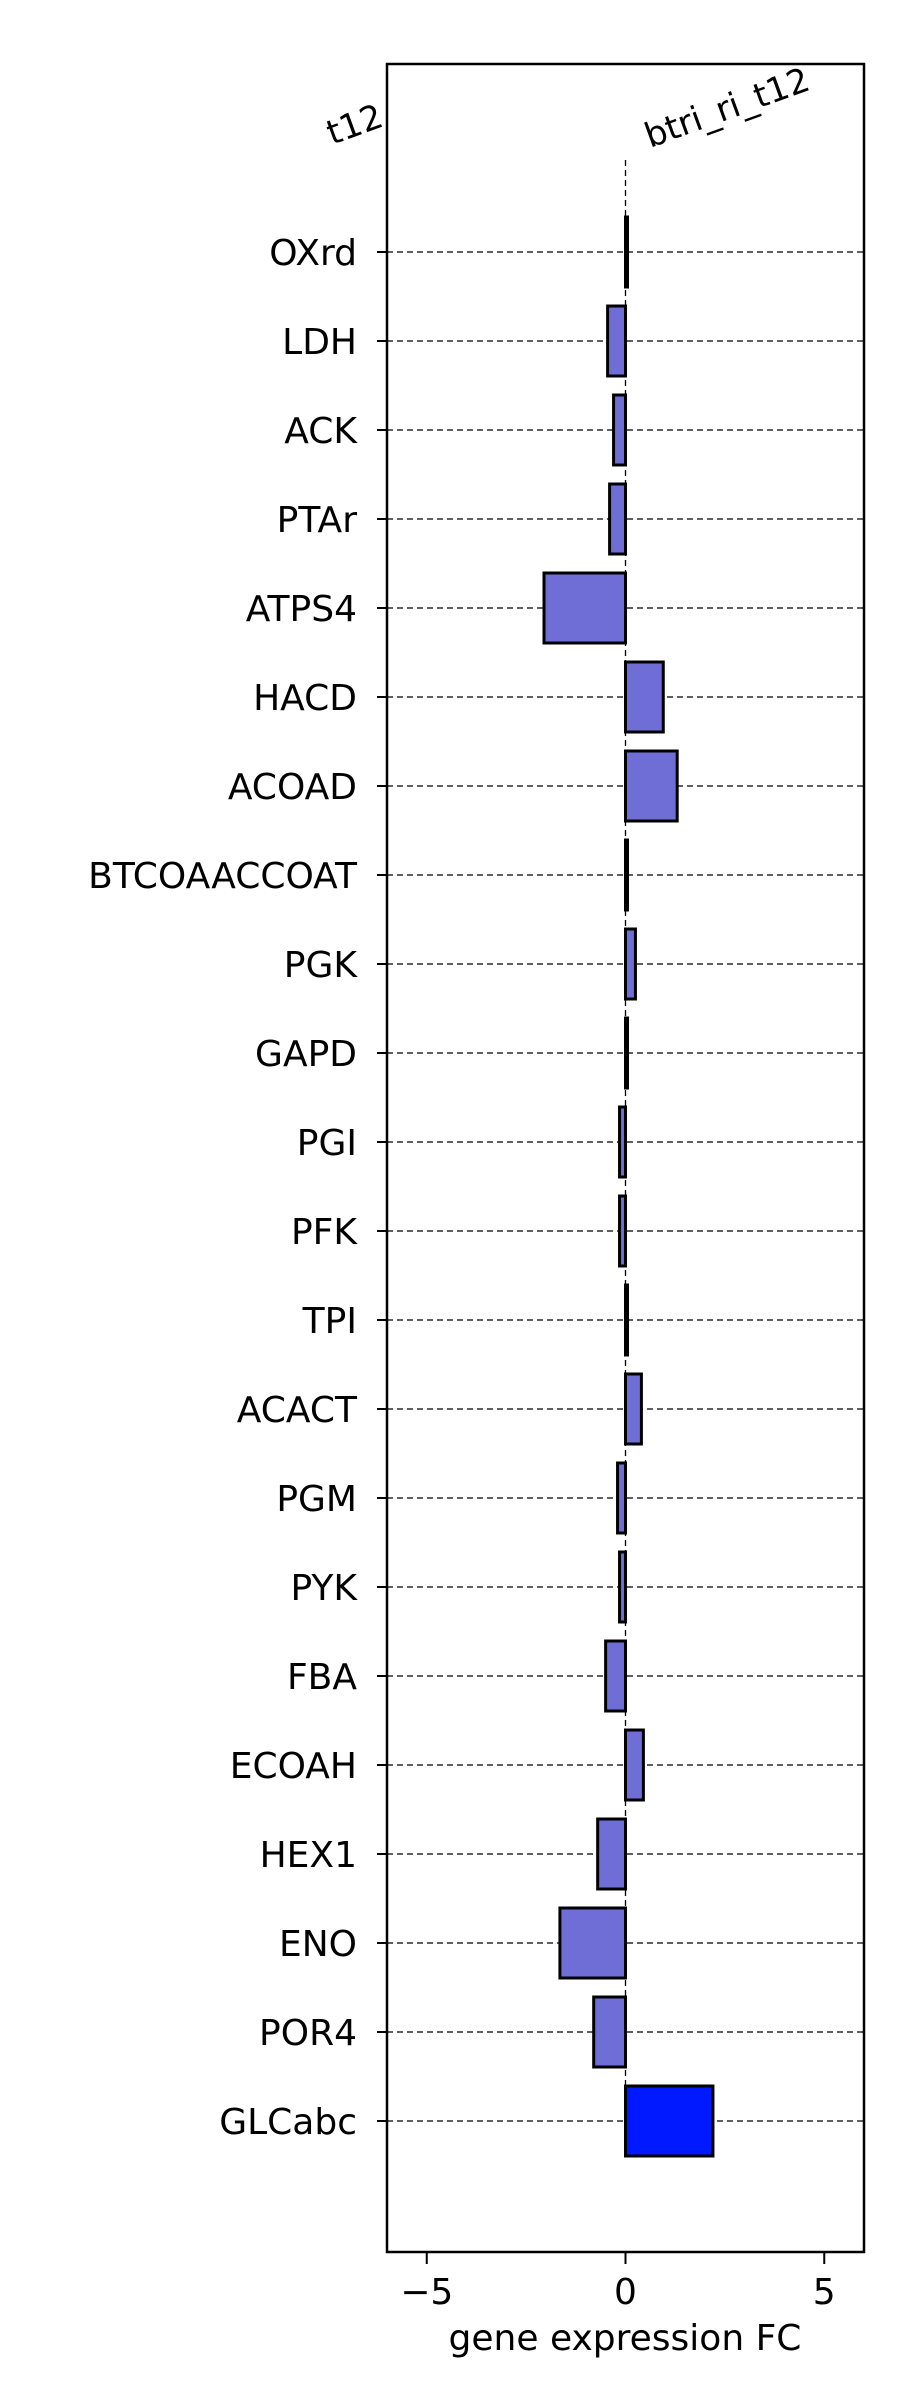 The image size is (900, 2400). I want to click on bar-pfk, so click(623, 1231).